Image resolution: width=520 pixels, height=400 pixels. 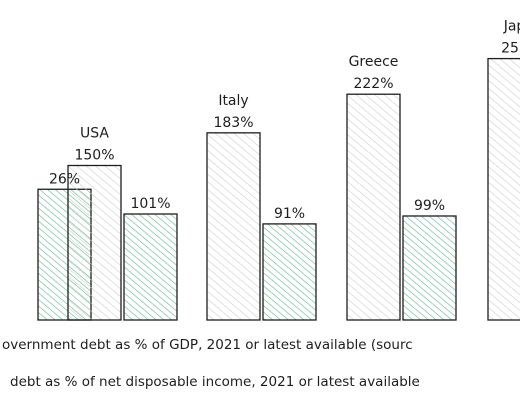 I want to click on value-label-gdp-3: 183%, so click(x=233, y=123).